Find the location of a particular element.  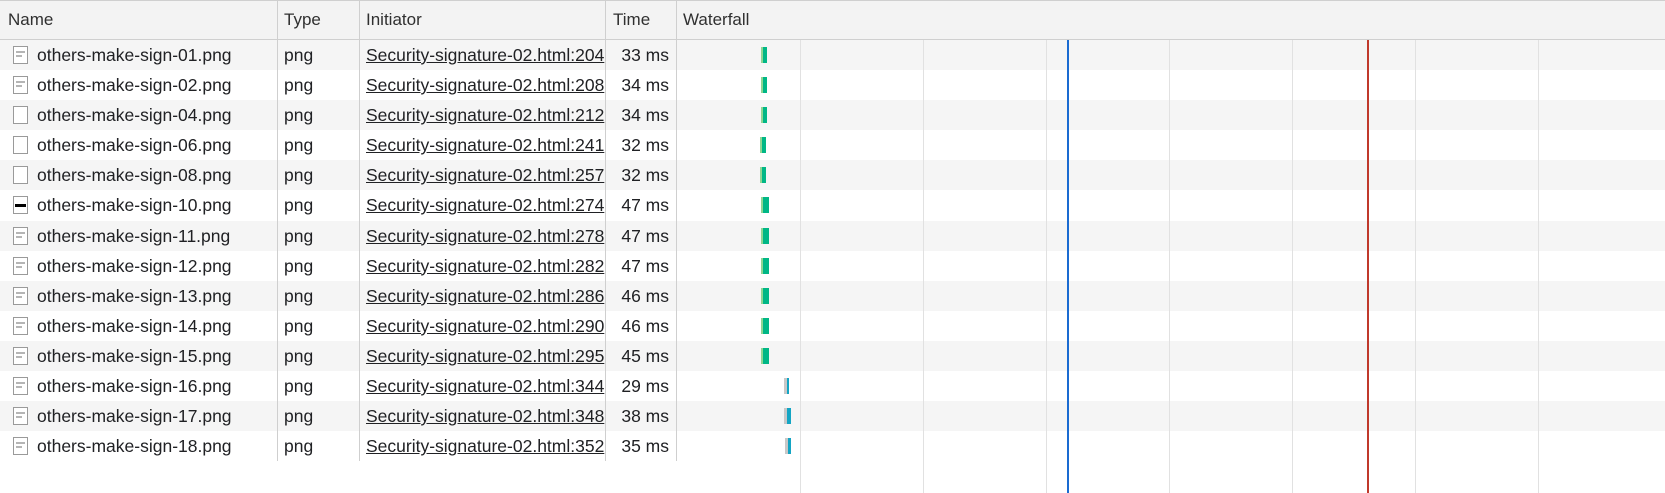

initiator-link: Security-signature-02.html:257 is located at coordinates (485, 175).